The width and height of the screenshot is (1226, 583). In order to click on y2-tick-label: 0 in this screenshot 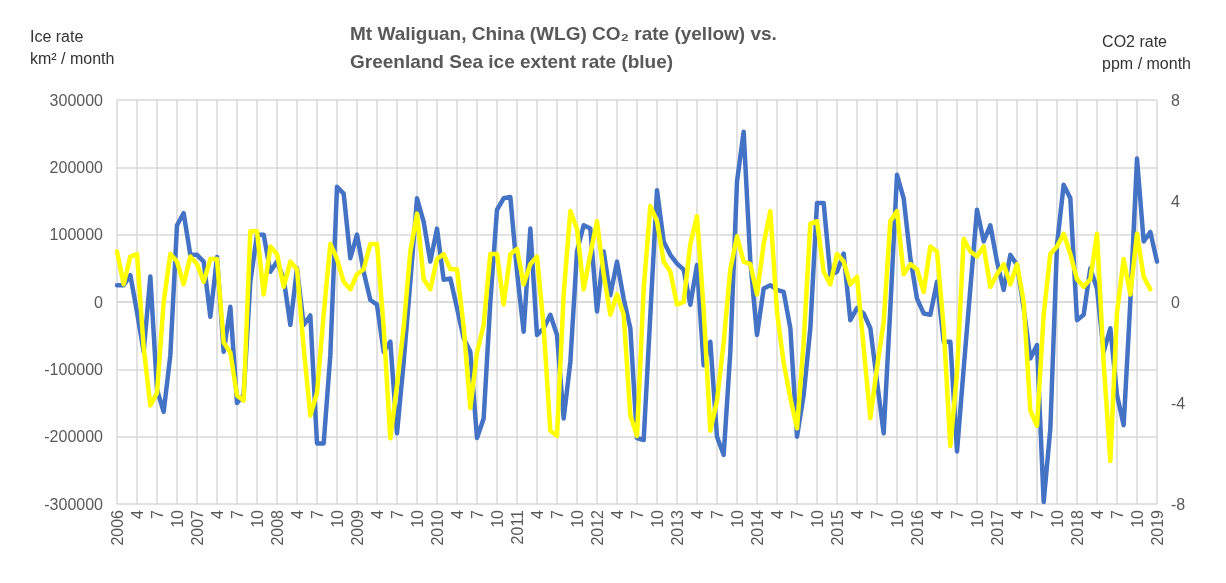, I will do `click(1175, 302)`.